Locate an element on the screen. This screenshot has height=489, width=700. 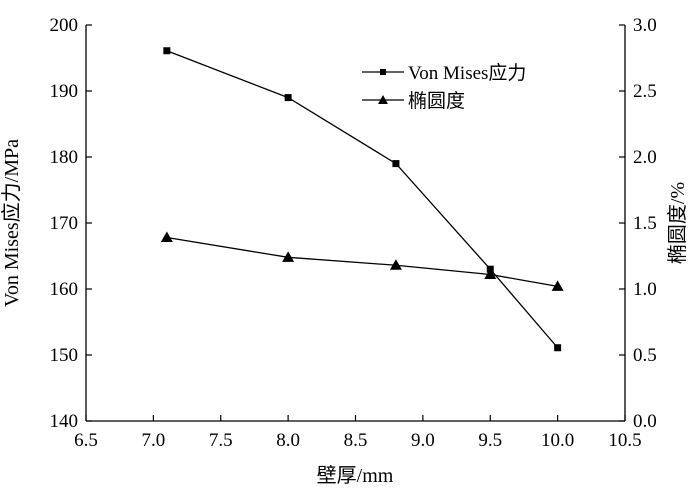
x-tick-label: 8.0 is located at coordinates (288, 440).